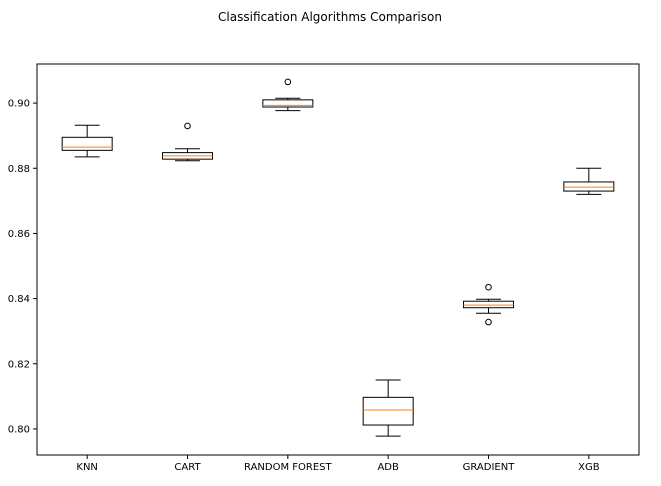 The height and width of the screenshot is (486, 661). What do you see at coordinates (19, 169) in the screenshot?
I see `y-tick-label: 0.88` at bounding box center [19, 169].